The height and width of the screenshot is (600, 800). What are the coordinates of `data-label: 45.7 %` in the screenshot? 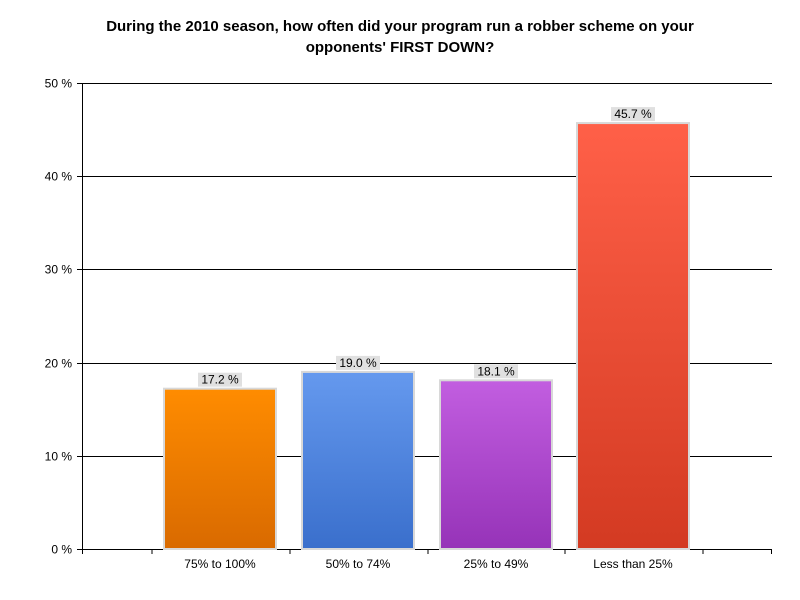 It's located at (633, 114).